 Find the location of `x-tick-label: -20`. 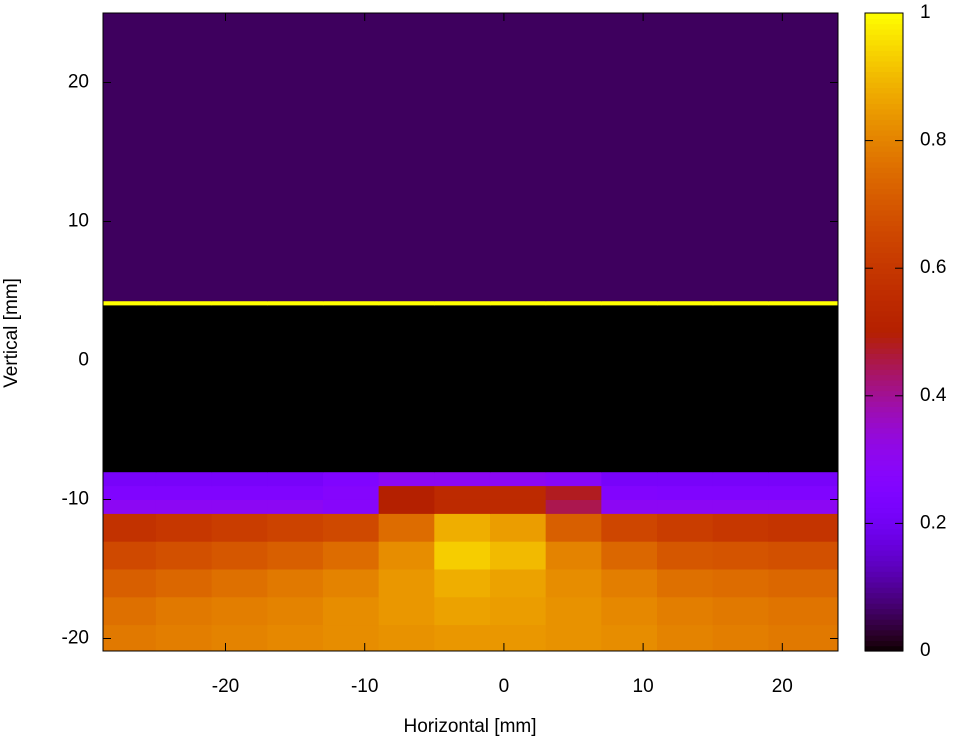

x-tick-label: -20 is located at coordinates (225, 686).